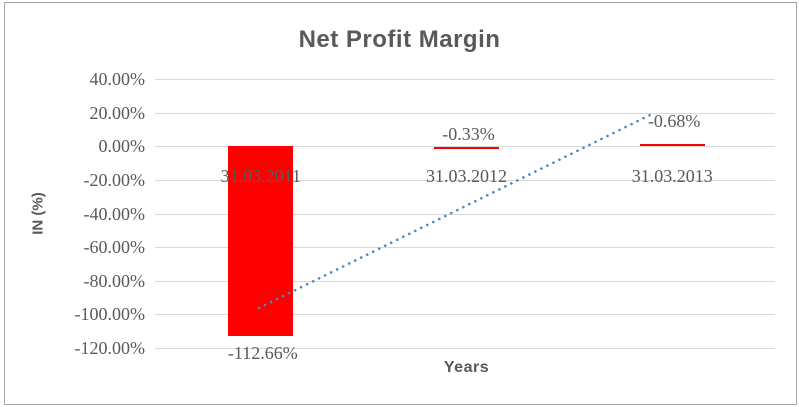  Describe the element at coordinates (262, 352) in the screenshot. I see `data-label: -112.66%` at that location.